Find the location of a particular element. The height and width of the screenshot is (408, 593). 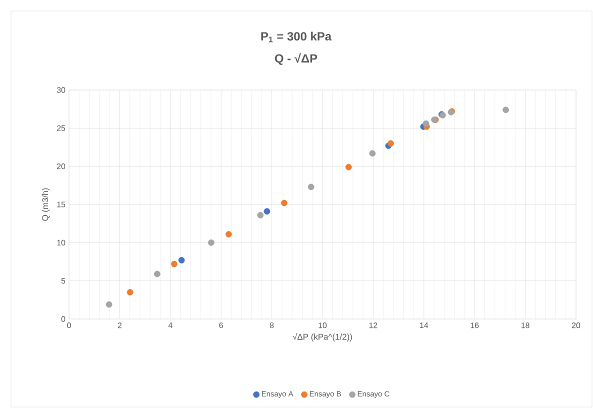

chart-title: P$_{1}$ = 300 kPa is located at coordinates (296, 37).